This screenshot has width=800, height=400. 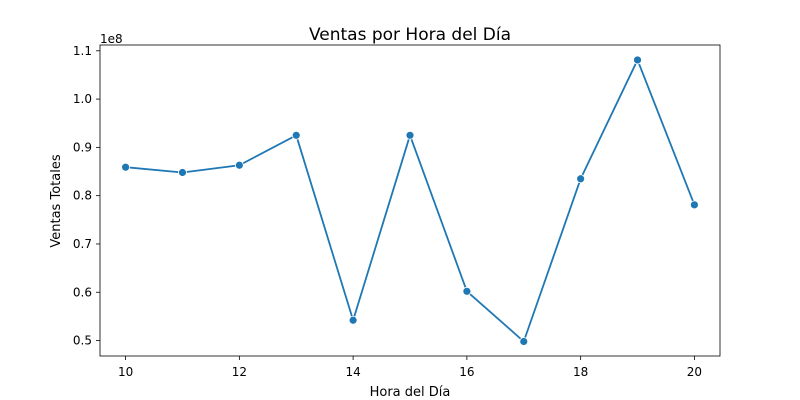 What do you see at coordinates (82, 292) in the screenshot?
I see `y-tick-label: 0.6` at bounding box center [82, 292].